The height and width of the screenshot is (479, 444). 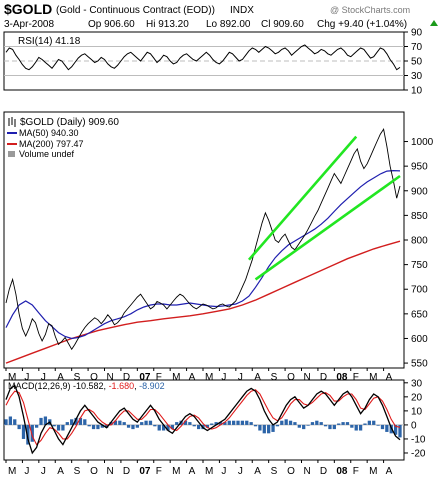 What do you see at coordinates (111, 24) in the screenshot?
I see `quote-open: Op 906.60` at bounding box center [111, 24].